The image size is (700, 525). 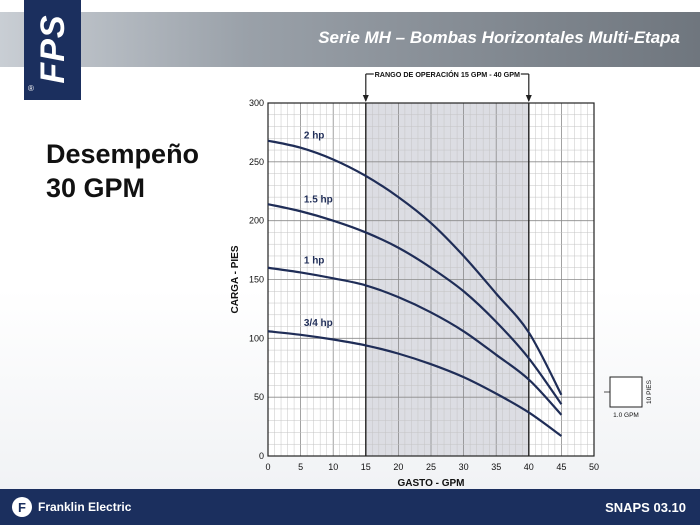 What do you see at coordinates (350, 507) in the screenshot?
I see `footer-bar` at bounding box center [350, 507].